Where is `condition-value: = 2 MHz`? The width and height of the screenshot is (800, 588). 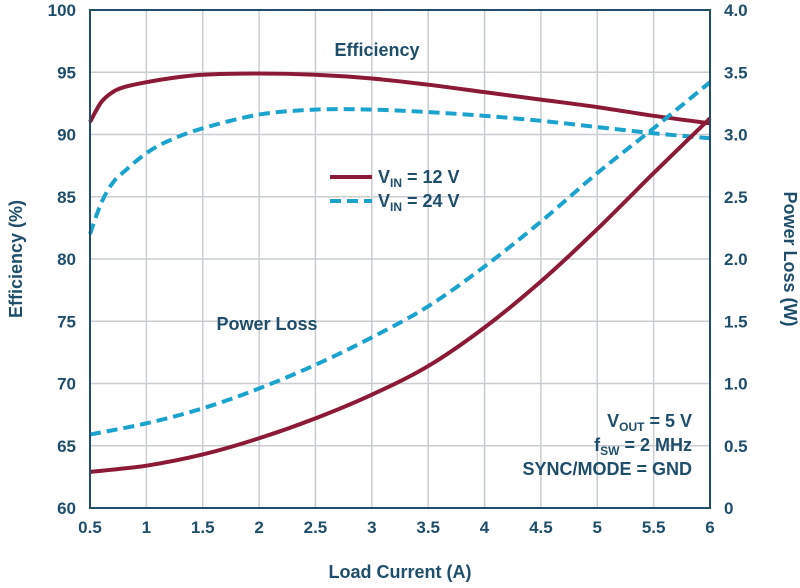
condition-value: = 2 MHz is located at coordinates (655, 445).